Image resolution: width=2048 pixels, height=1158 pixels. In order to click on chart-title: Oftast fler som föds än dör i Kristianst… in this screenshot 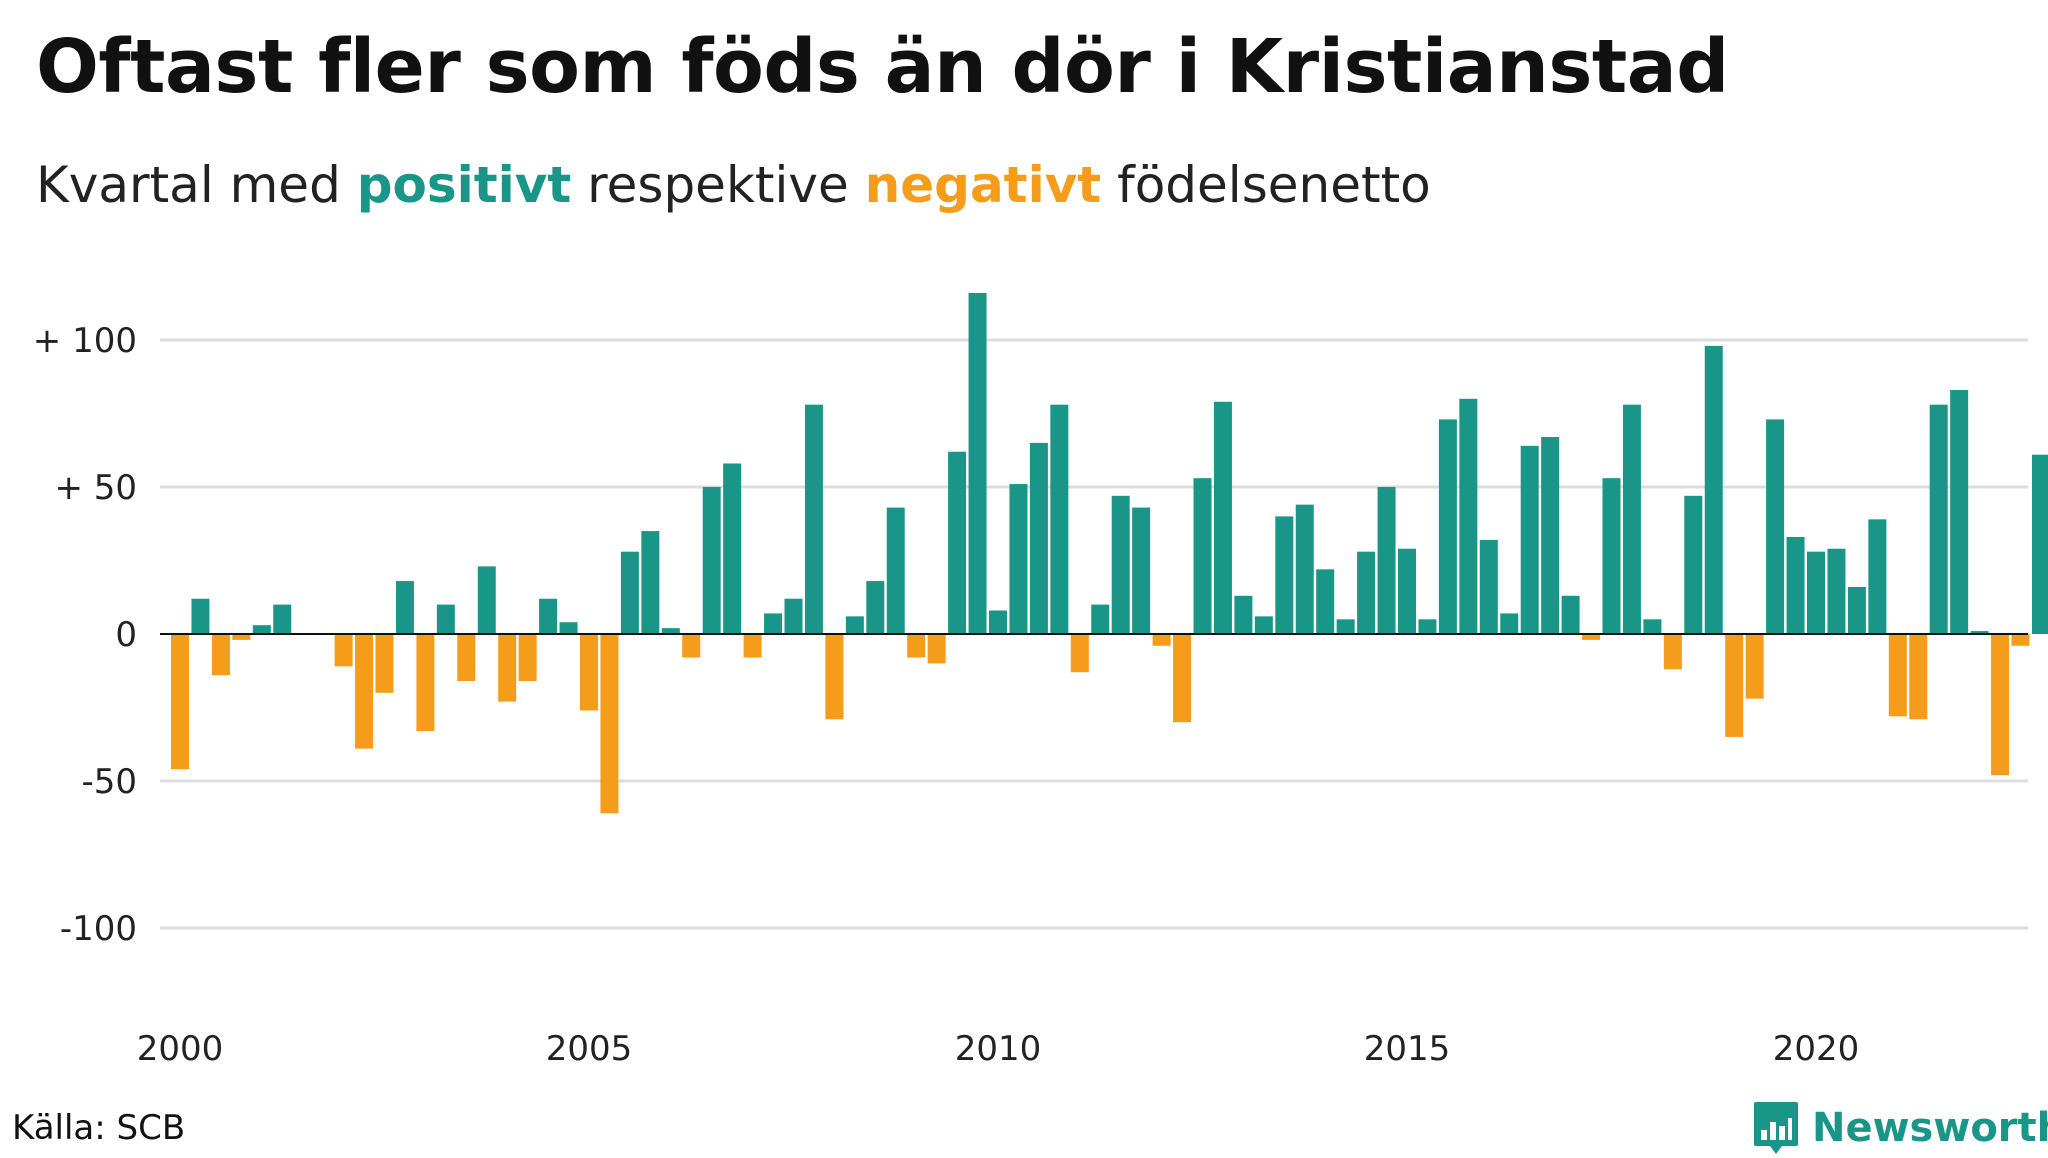, I will do `click(882, 67)`.